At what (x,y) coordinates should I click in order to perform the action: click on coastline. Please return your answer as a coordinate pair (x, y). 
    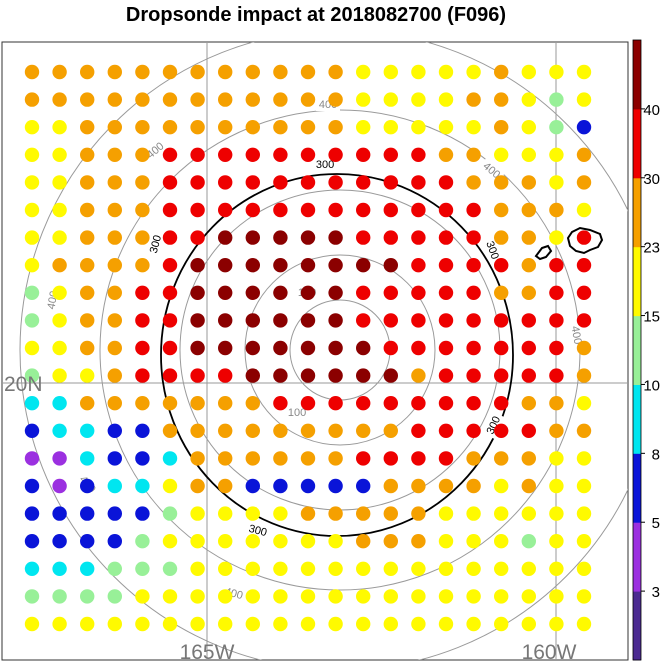
    Looking at the image, I should click on (569, 243).